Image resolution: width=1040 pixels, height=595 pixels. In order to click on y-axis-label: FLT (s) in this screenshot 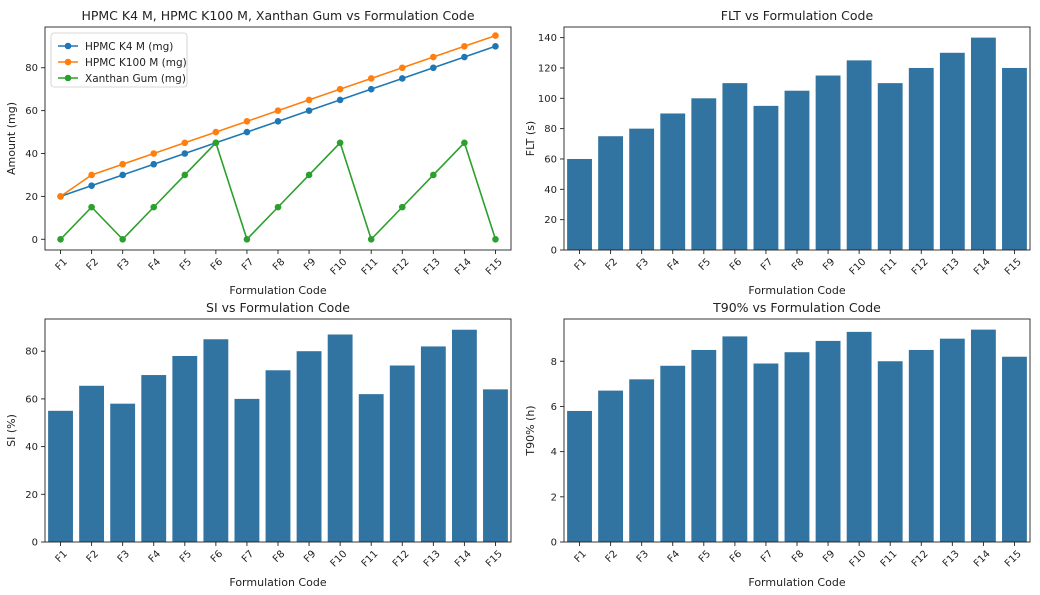, I will do `click(530, 138)`.